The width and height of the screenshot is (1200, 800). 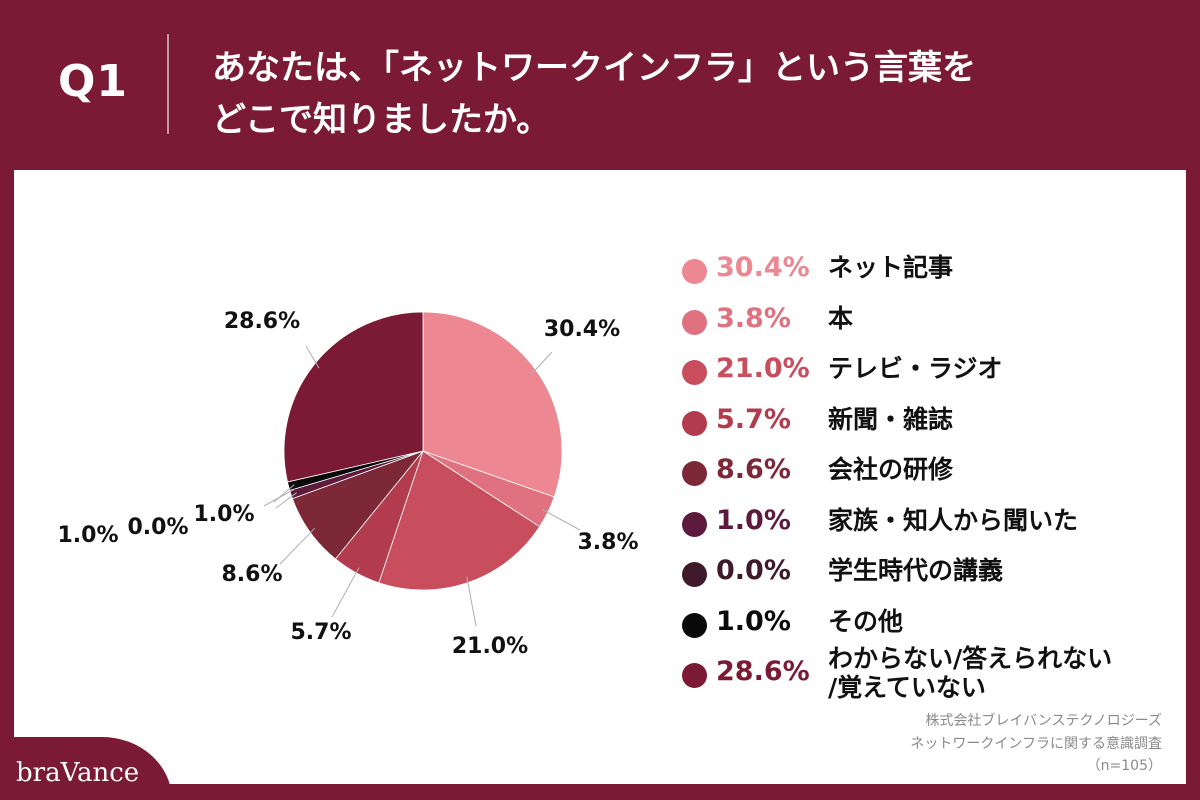 I want to click on legend-item: 8.6% 会社の研修, so click(x=937, y=475).